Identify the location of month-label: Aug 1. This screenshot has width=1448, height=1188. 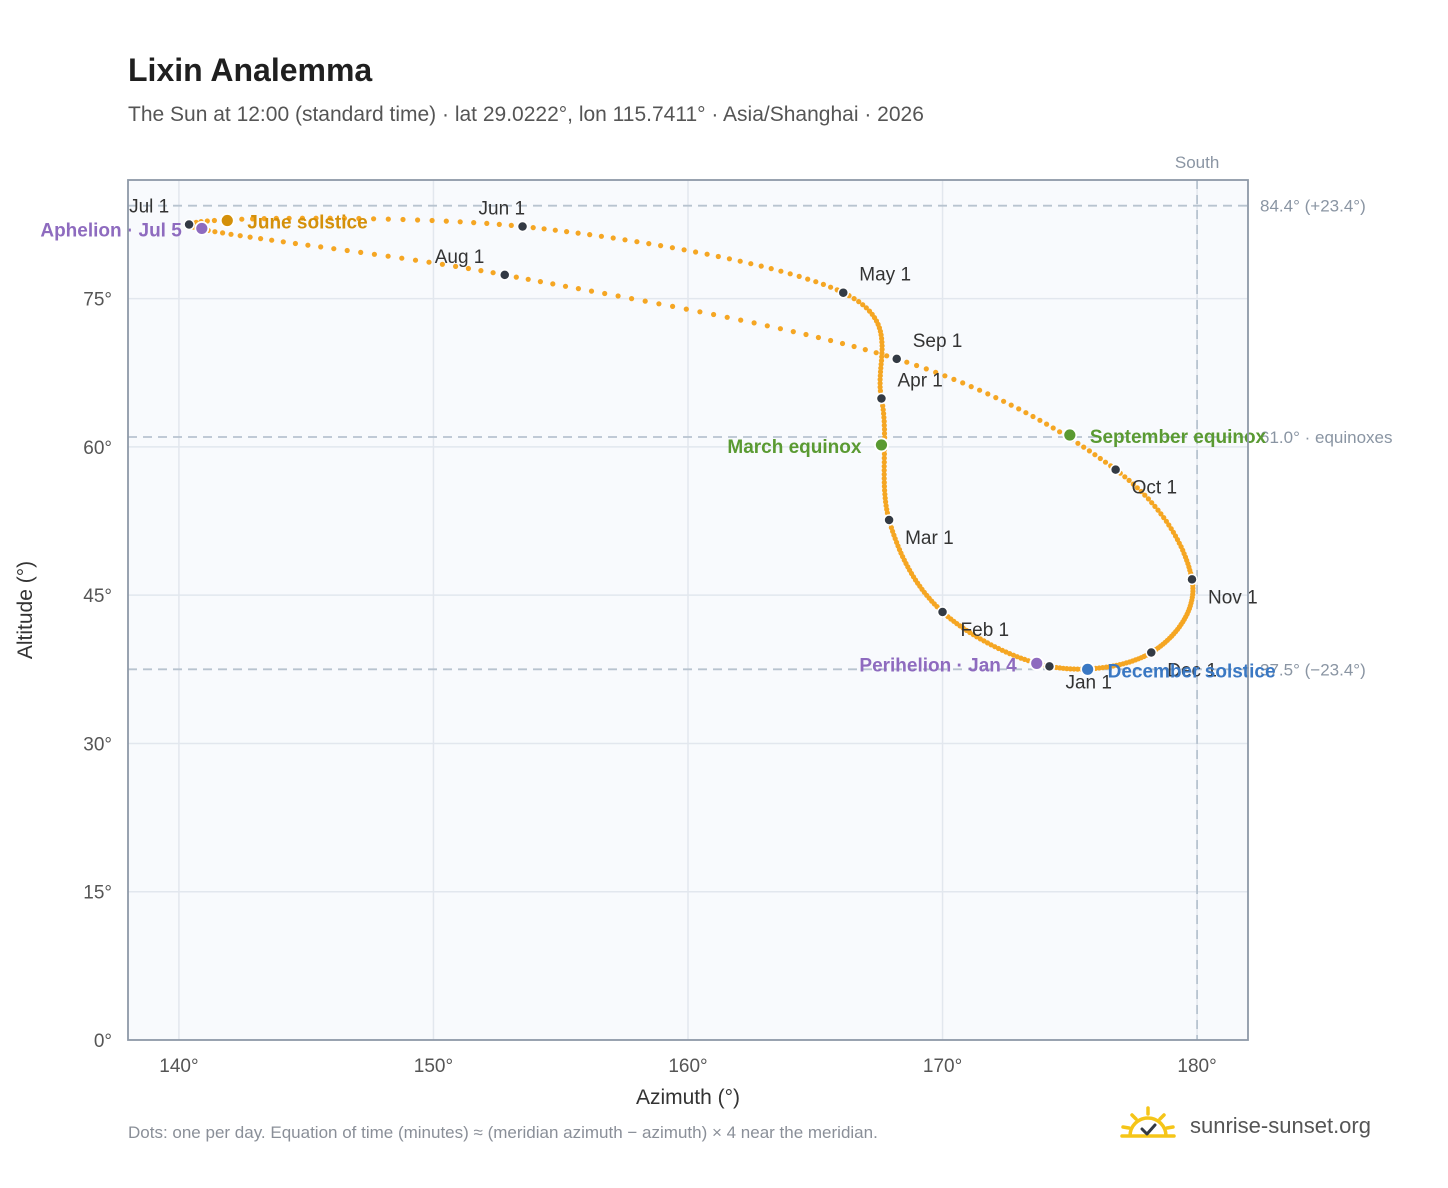
(460, 257).